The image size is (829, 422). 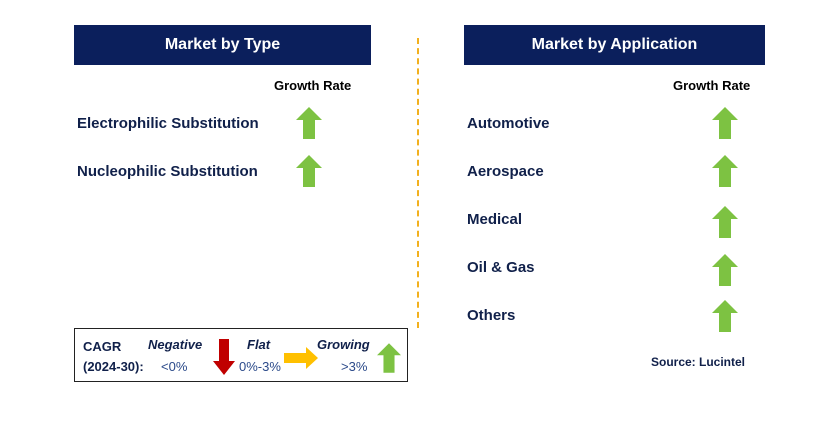 I want to click on arrow-right-icon, so click(x=301, y=358).